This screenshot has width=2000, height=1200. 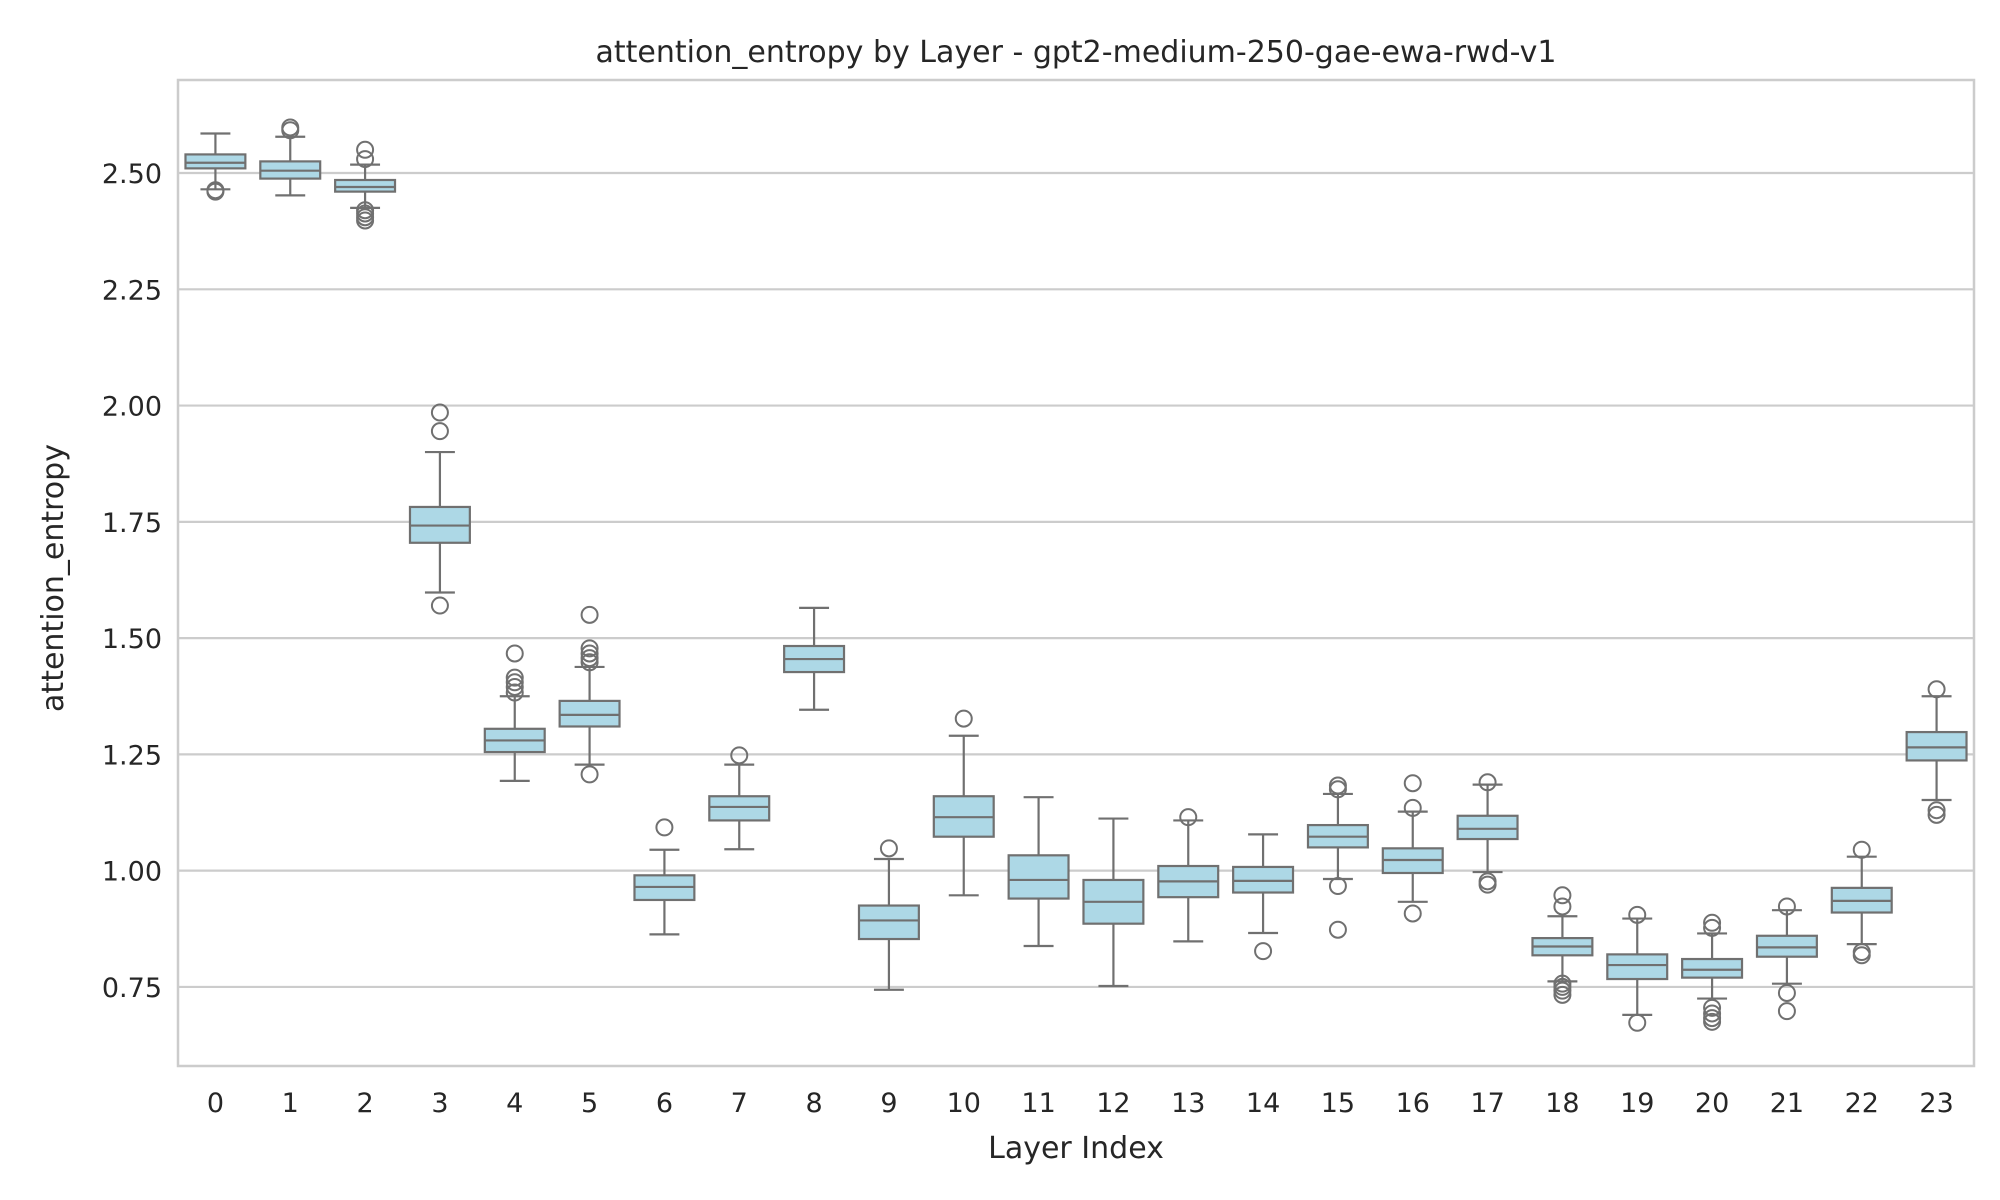 I want to click on x-tick-label: 0, so click(x=215, y=1103).